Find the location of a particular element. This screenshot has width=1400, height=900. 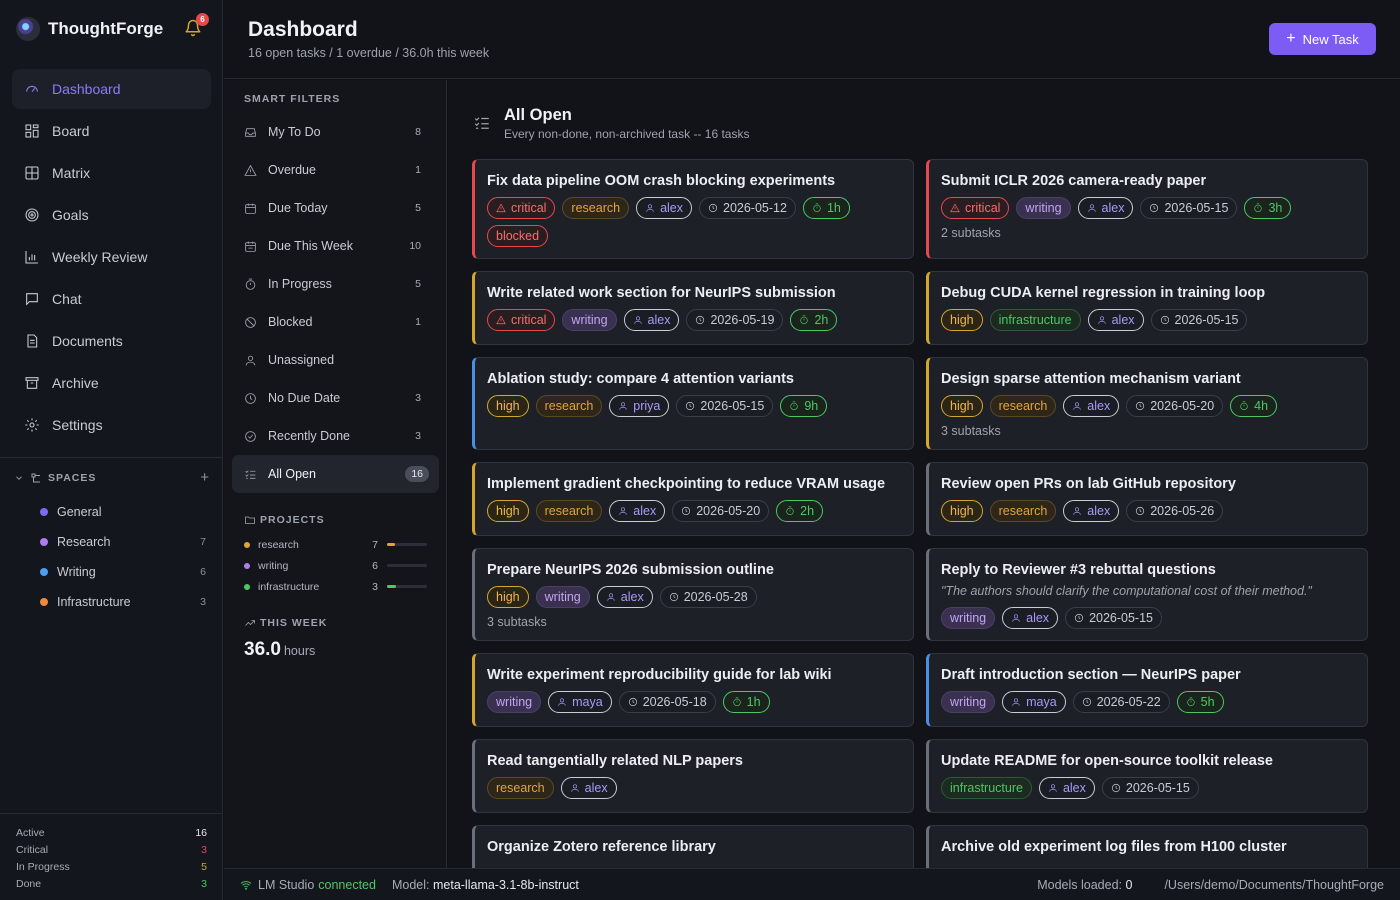

project-research: research 7 is located at coordinates (335, 544).